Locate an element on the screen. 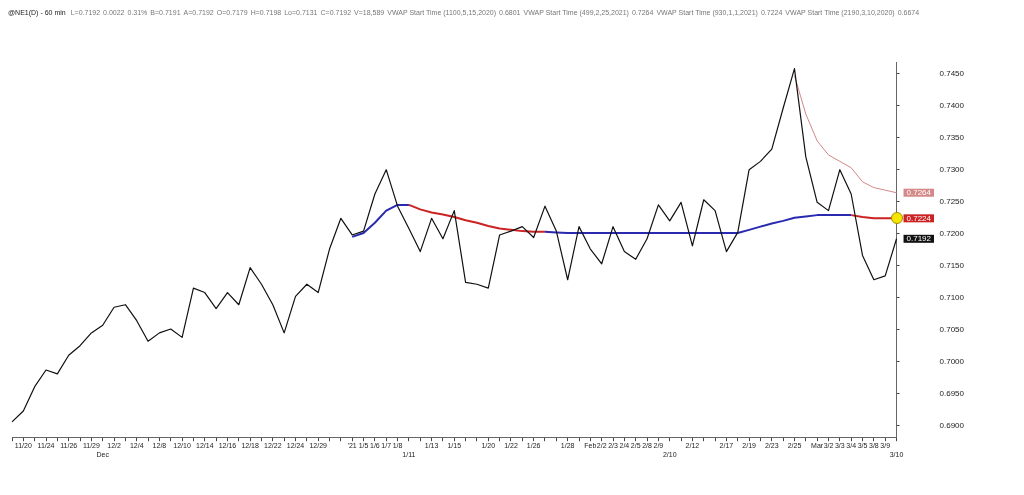  y-tick-label: 0.6900 is located at coordinates (952, 425).